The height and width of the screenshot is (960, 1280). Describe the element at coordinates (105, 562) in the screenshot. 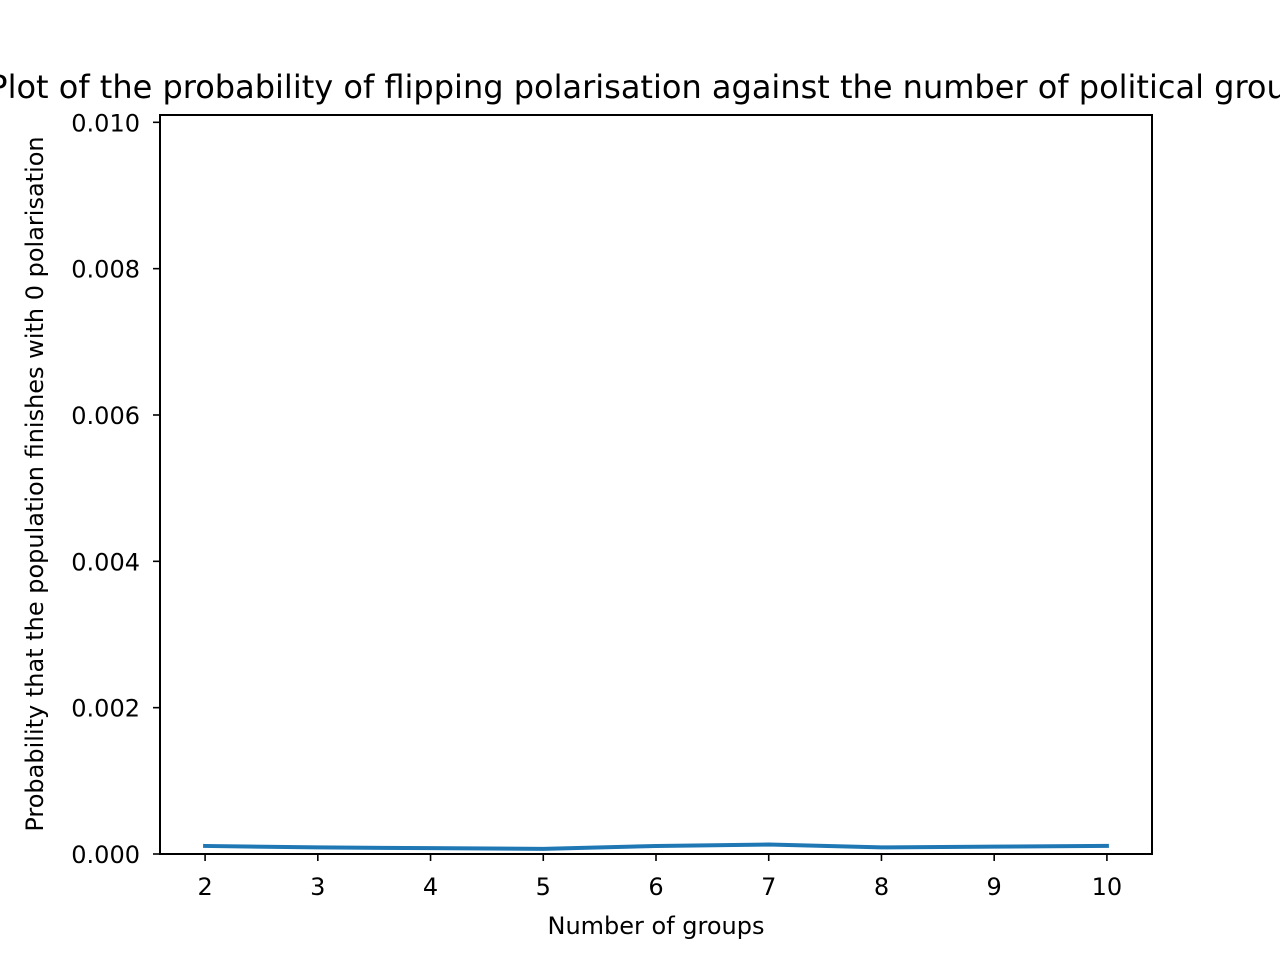

I see `y-tick-label: 0.004` at that location.